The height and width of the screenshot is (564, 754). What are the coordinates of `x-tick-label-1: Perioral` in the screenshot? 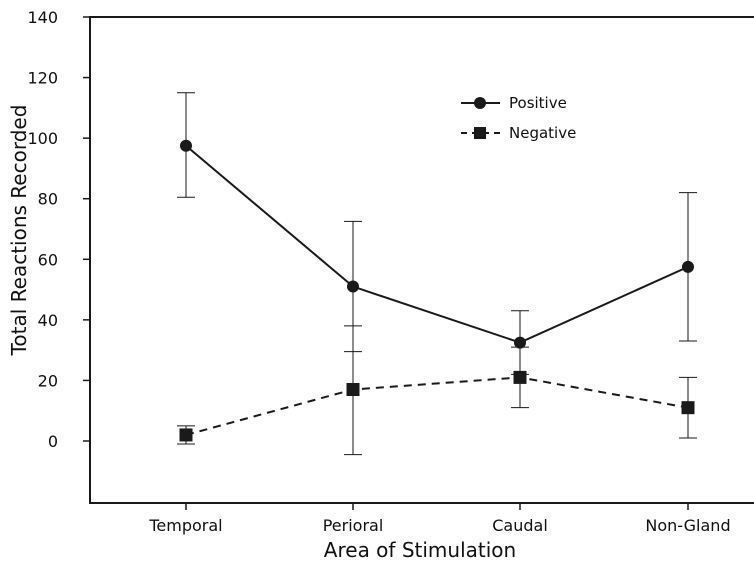 It's located at (353, 525).